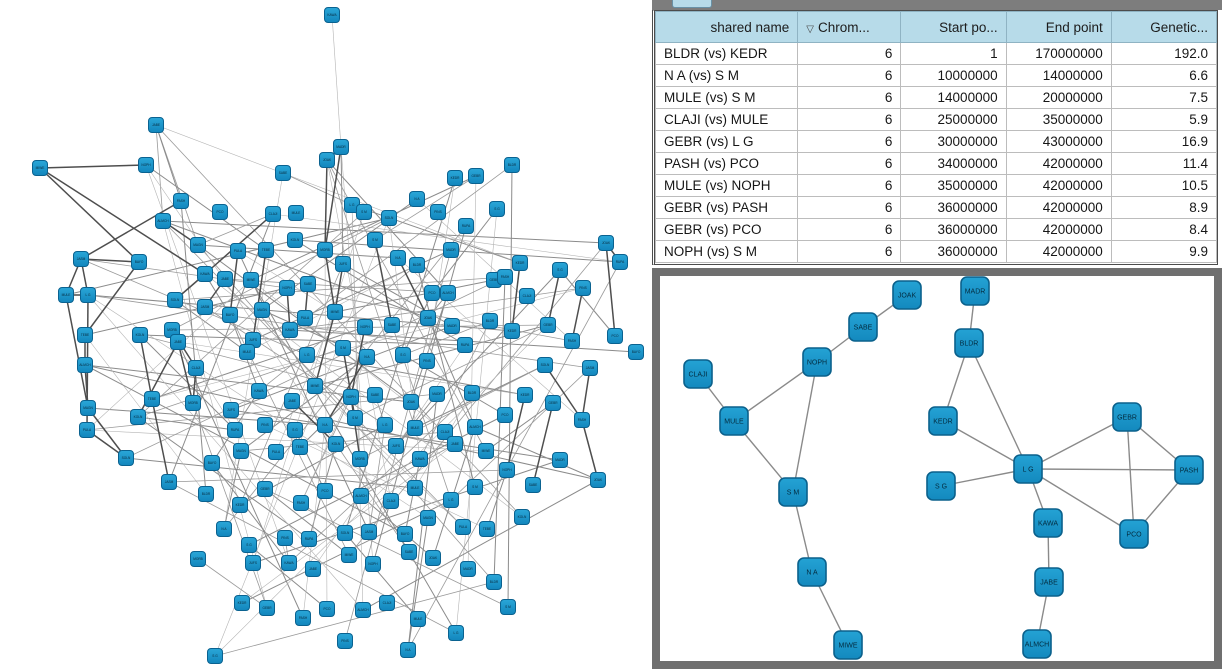 The width and height of the screenshot is (1222, 669). What do you see at coordinates (941, 486) in the screenshot?
I see `subnetwork-node: S G` at bounding box center [941, 486].